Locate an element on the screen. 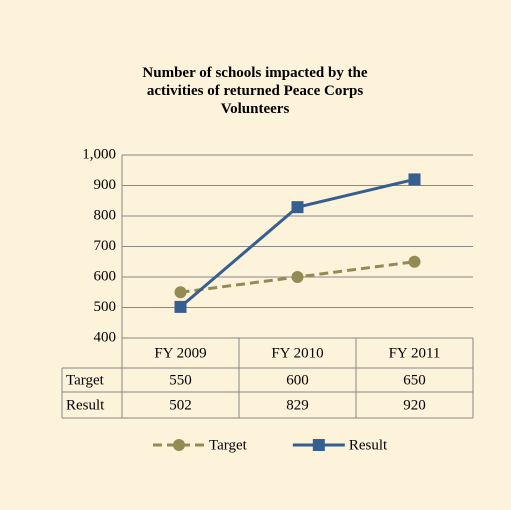 The width and height of the screenshot is (511, 510). table-cell: 502 is located at coordinates (180, 405).